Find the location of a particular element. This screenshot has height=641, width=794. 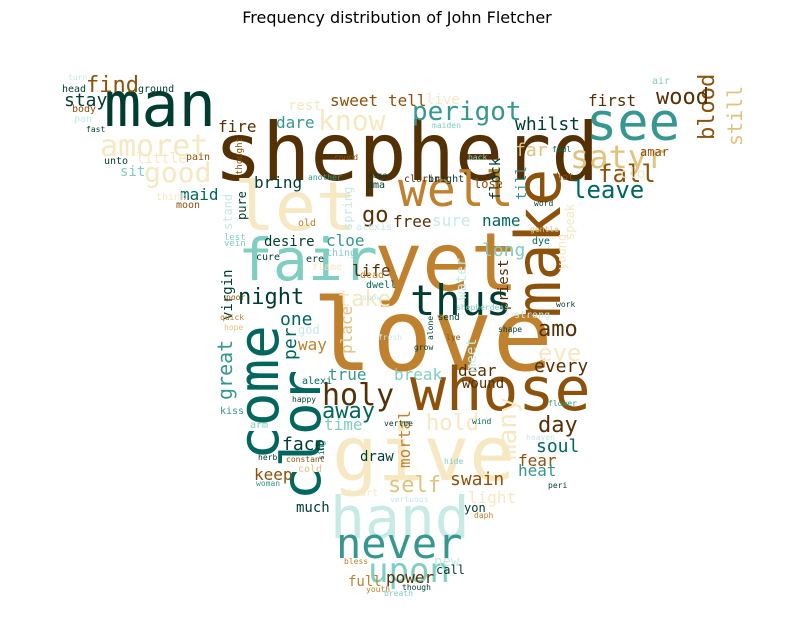

word-give: give is located at coordinates (423, 453).